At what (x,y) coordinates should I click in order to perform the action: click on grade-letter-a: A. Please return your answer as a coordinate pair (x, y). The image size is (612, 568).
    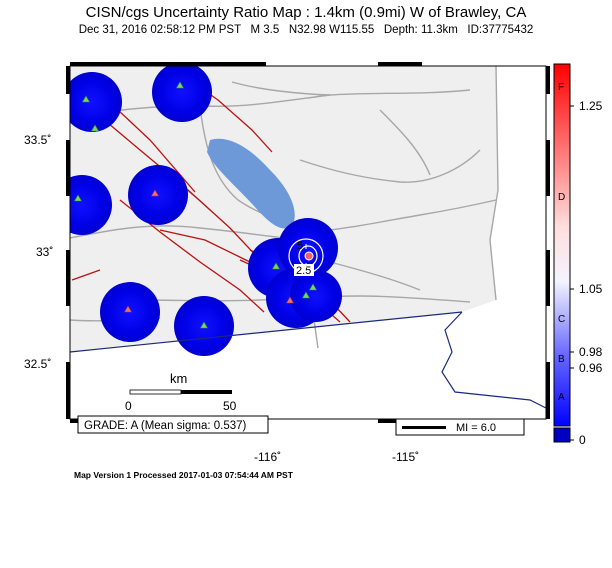
    Looking at the image, I should click on (561, 397).